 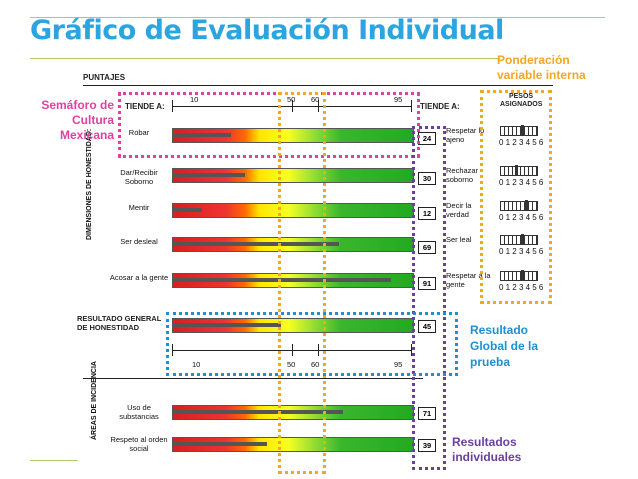 I want to click on ponderacion-box, so click(x=516, y=197).